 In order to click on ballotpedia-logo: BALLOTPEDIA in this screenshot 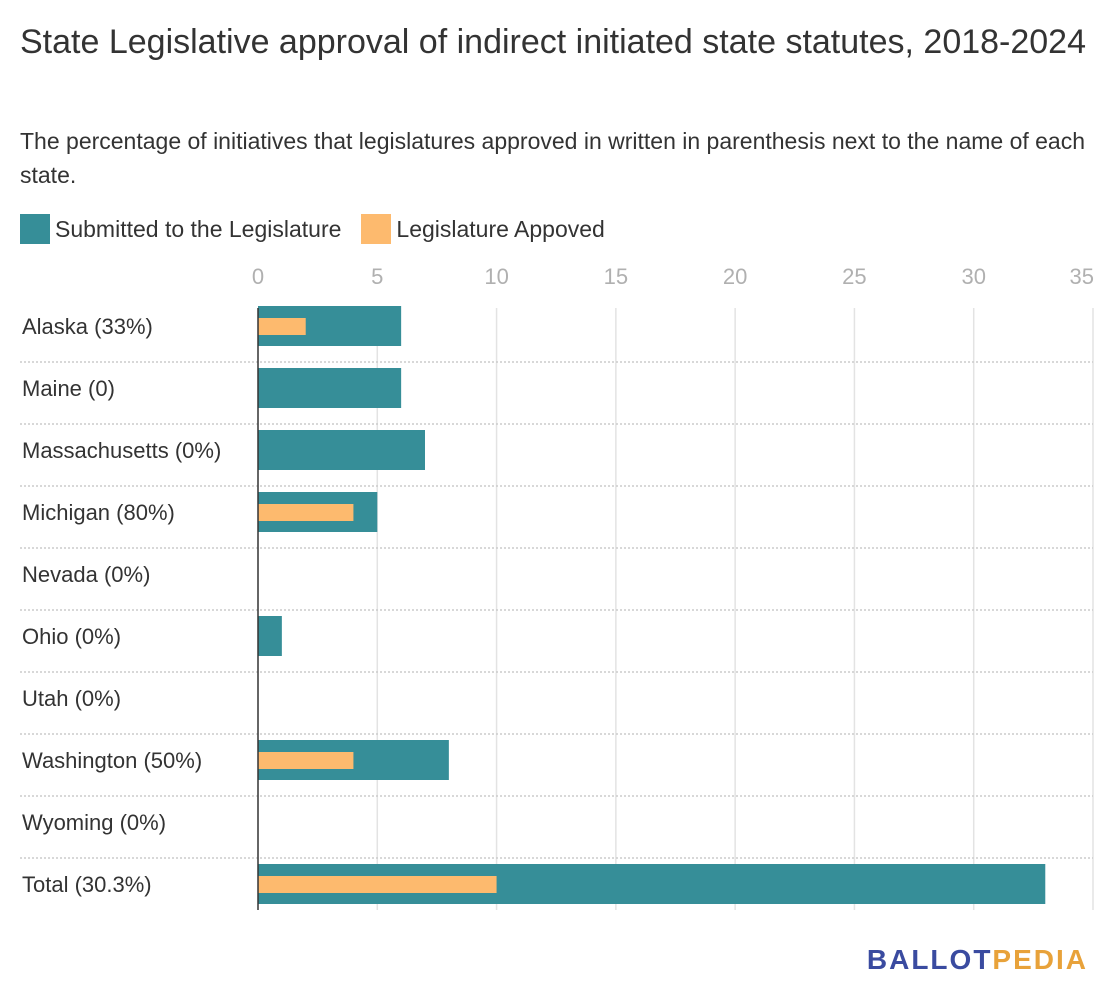, I will do `click(977, 960)`.